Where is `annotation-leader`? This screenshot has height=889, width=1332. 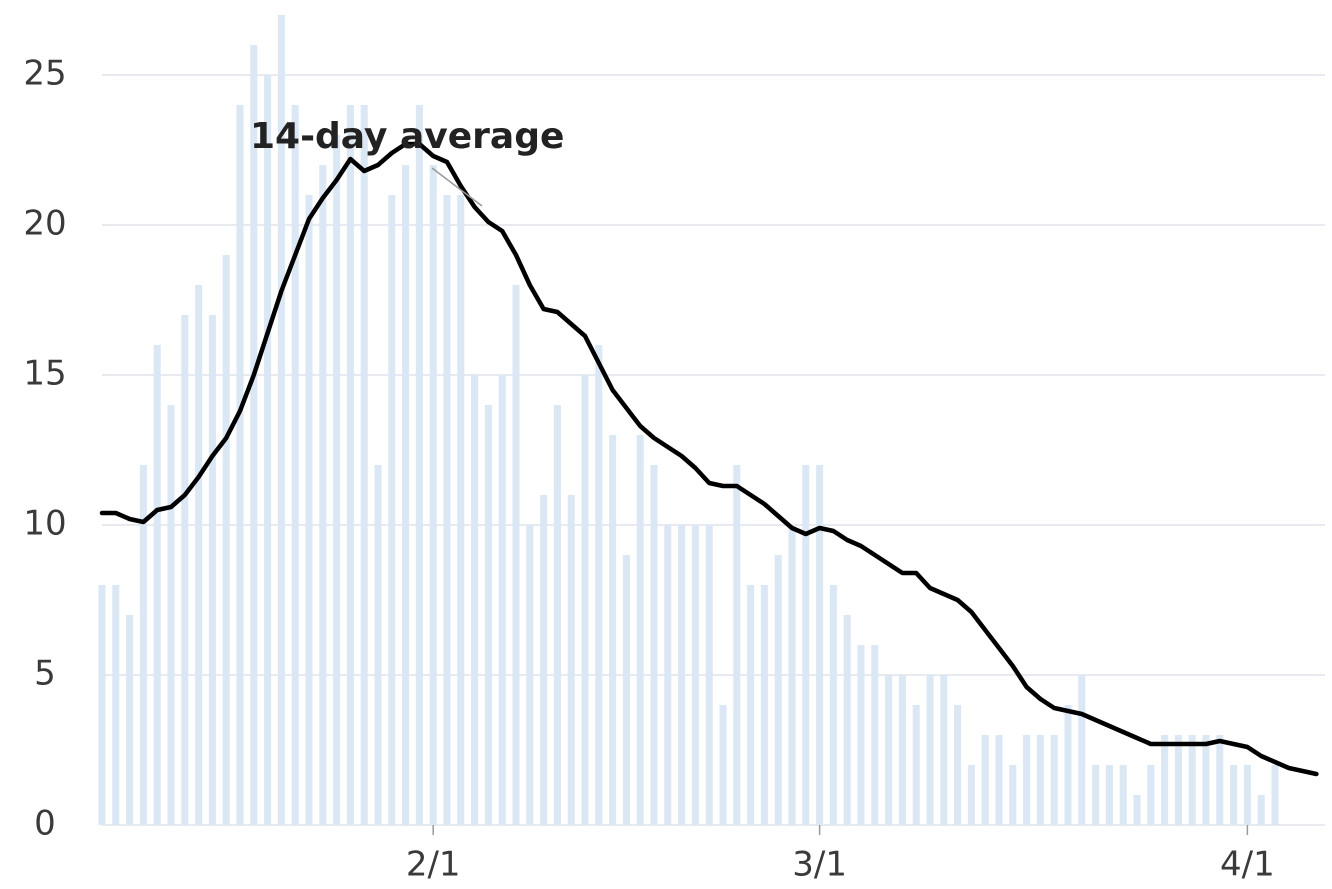
annotation-leader is located at coordinates (457, 187).